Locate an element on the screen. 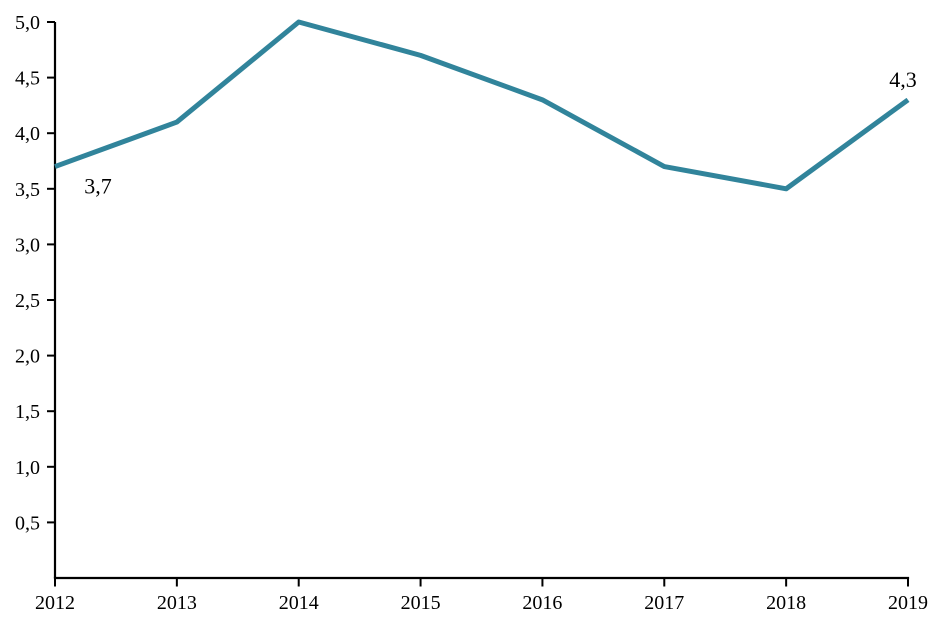 The height and width of the screenshot is (627, 931). y-axis-tick-label: 5,0 is located at coordinates (27, 23).